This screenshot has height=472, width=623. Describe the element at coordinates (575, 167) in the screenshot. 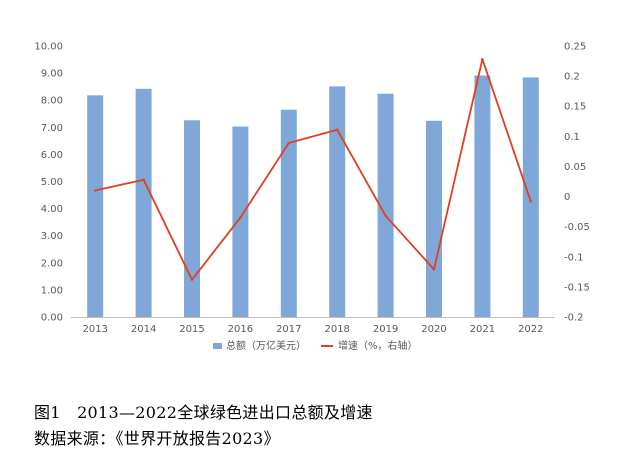

I see `y-right-tick-label: 0.05` at that location.